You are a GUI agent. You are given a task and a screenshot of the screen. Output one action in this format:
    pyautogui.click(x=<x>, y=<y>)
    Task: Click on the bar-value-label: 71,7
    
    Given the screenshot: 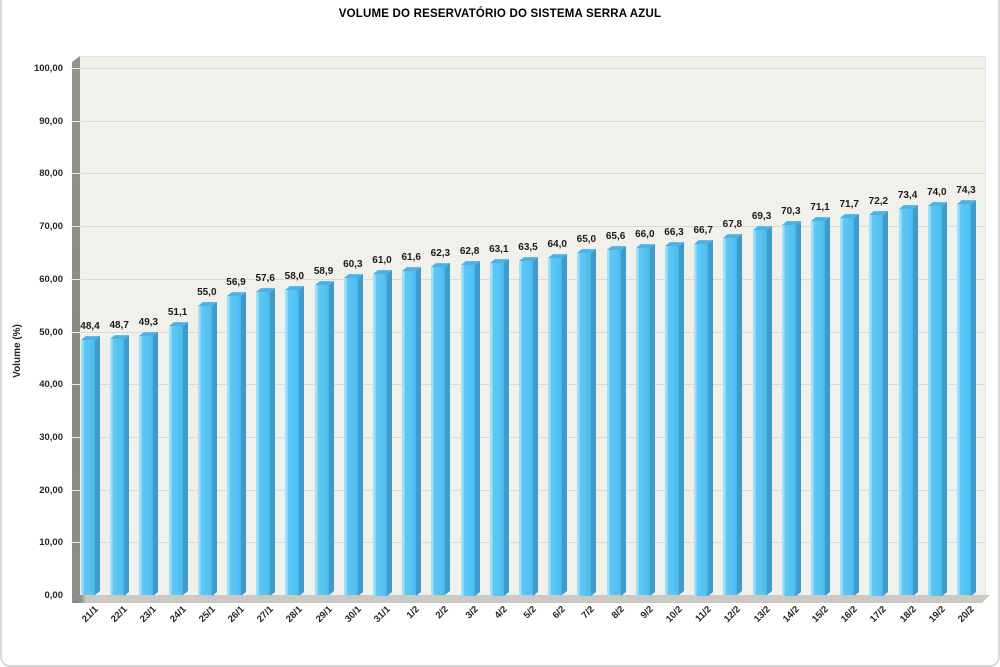 What is the action you would take?
    pyautogui.click(x=849, y=204)
    